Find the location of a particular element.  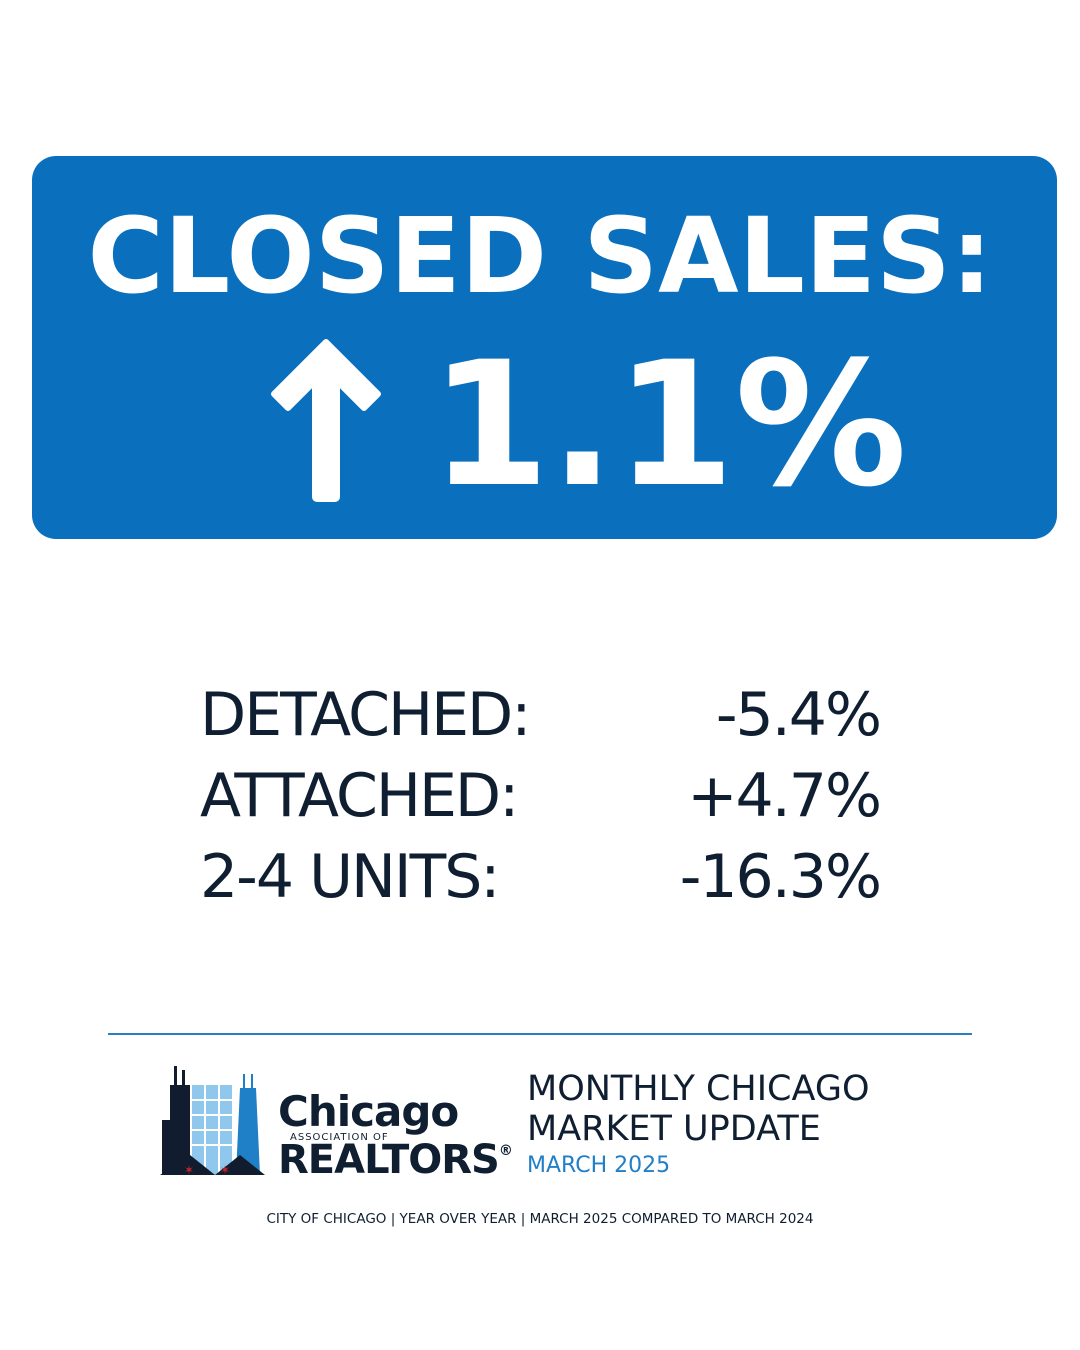

update-title: MARKET UPDATE is located at coordinates (674, 1129).